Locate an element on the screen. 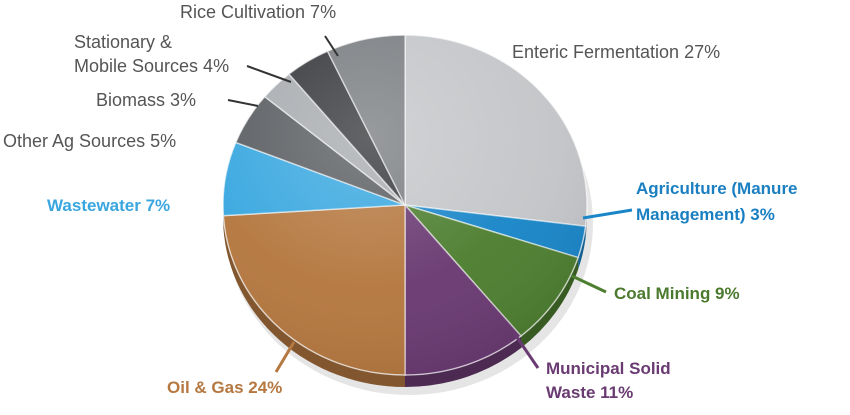  slice-label-3: Coal Mining 9% is located at coordinates (677, 293).